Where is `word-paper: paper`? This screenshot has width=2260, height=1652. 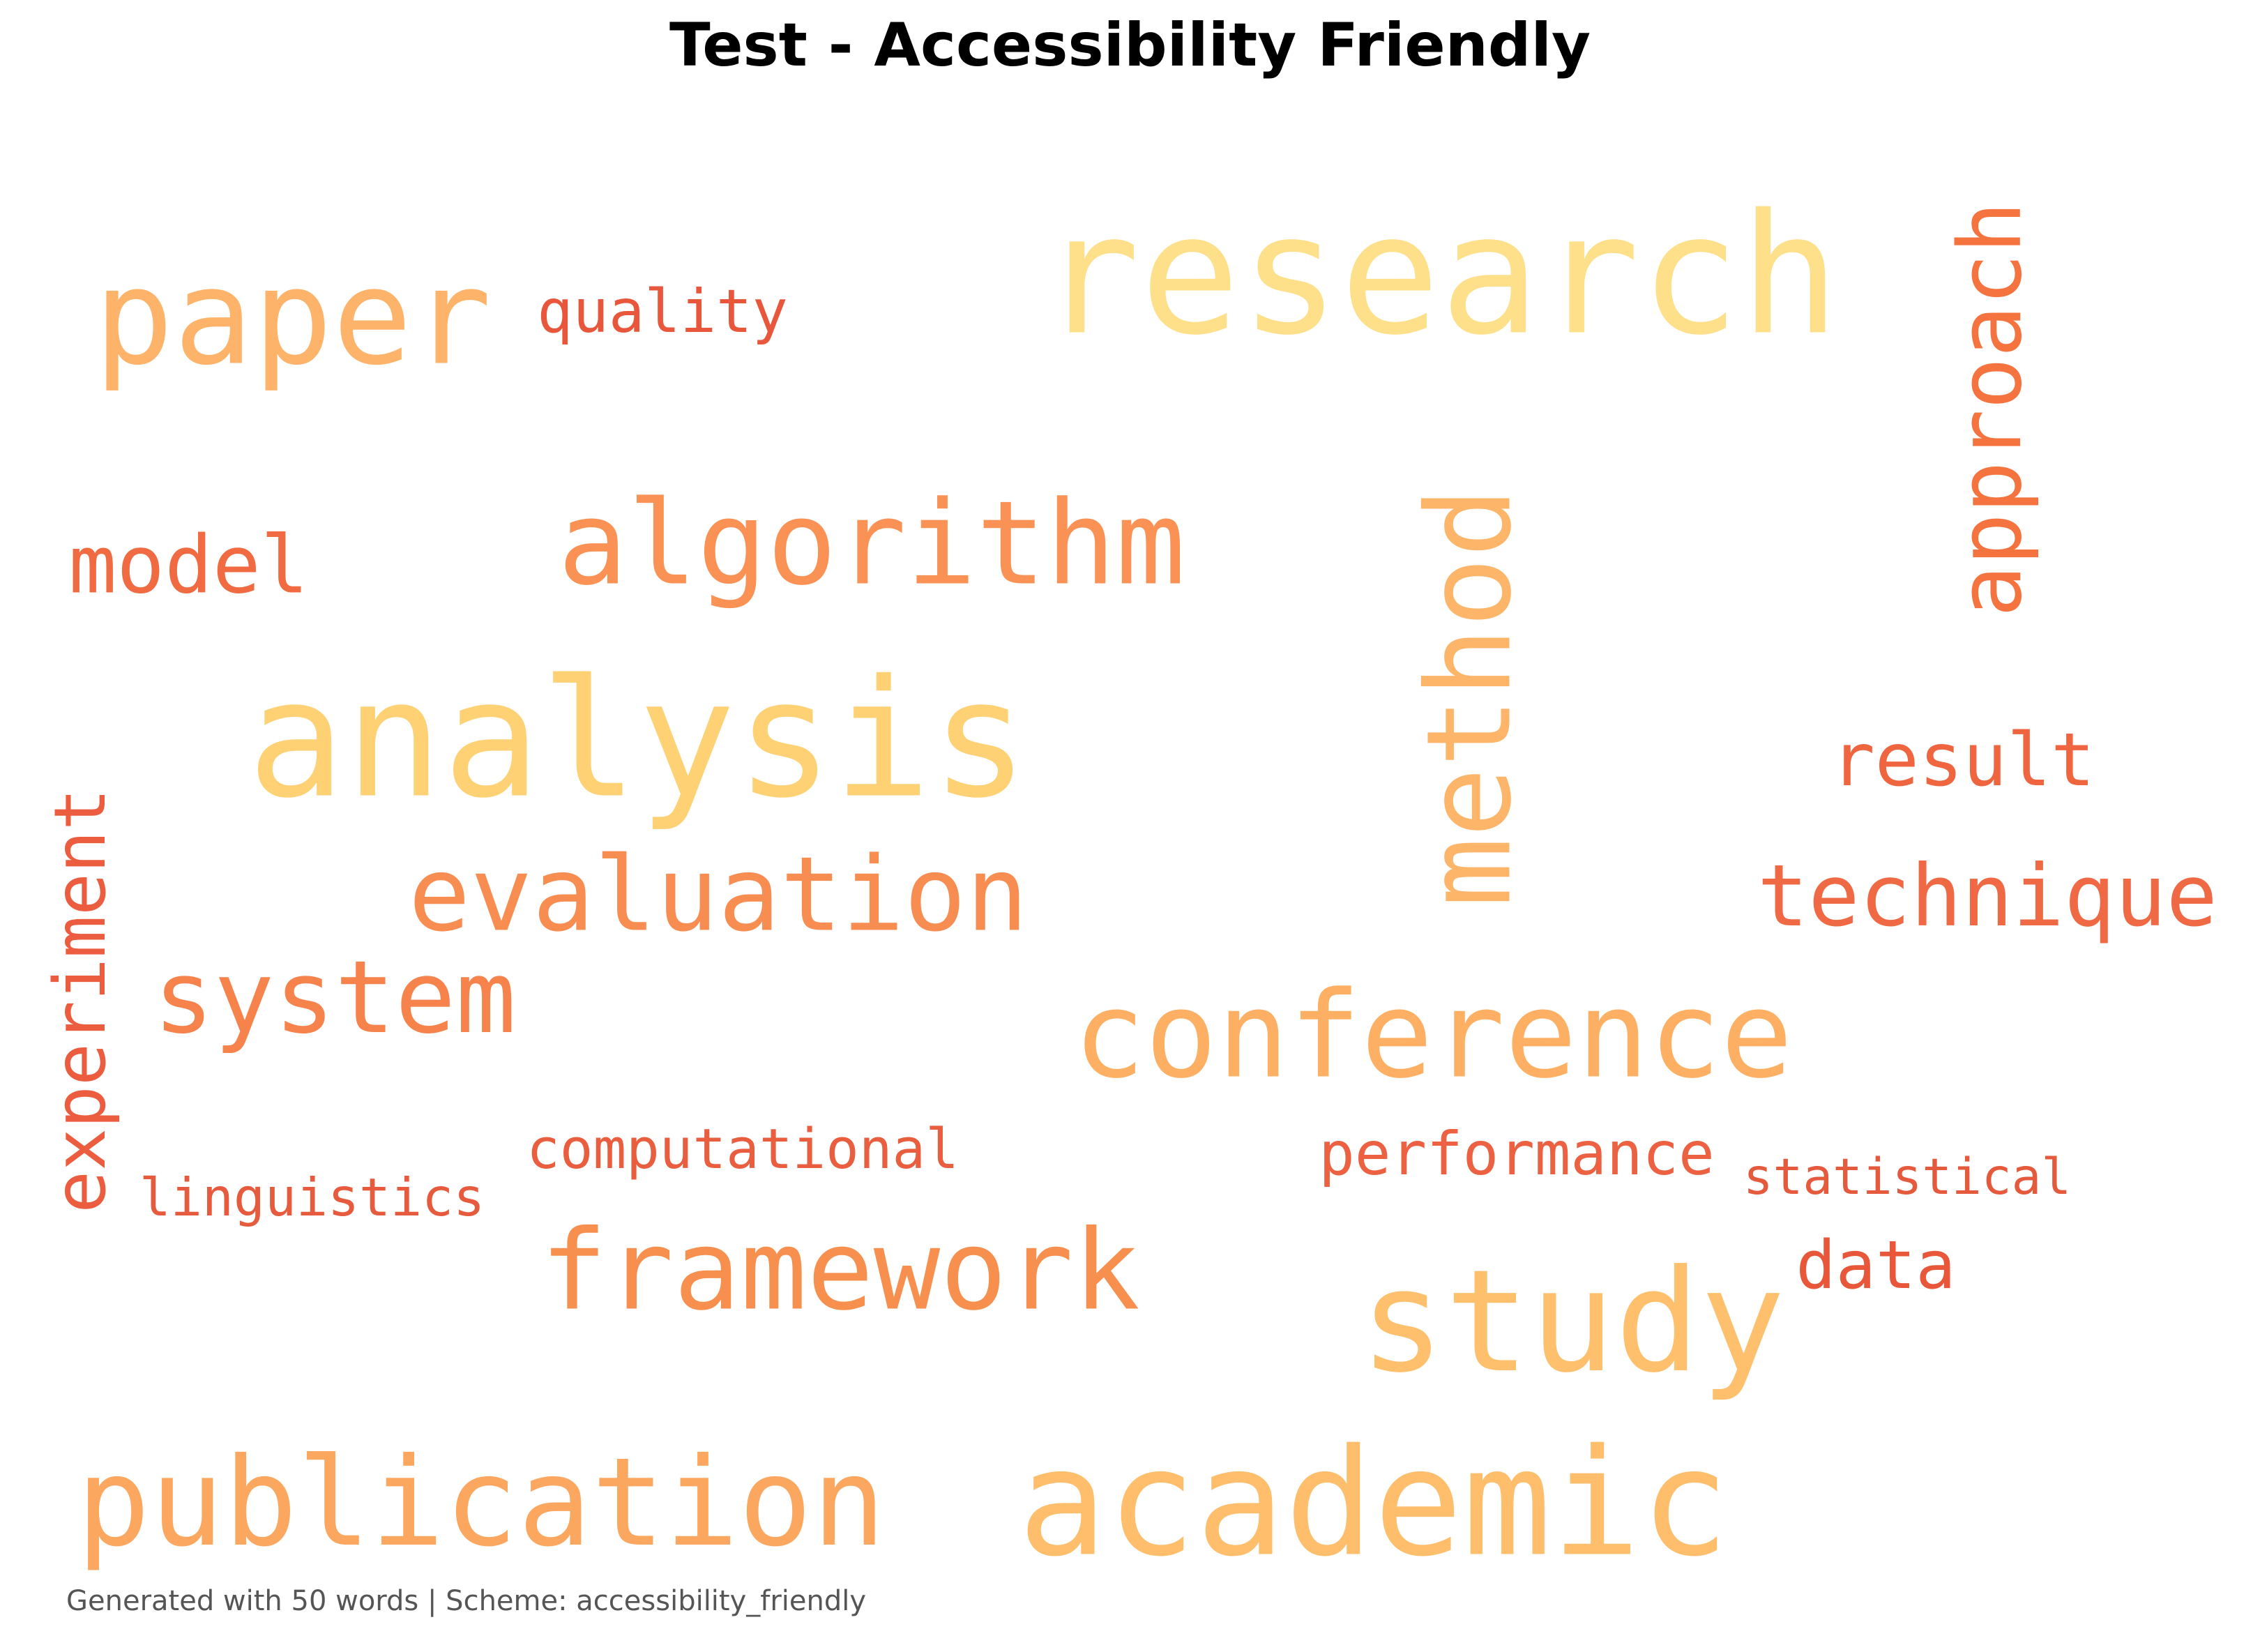 word-paper: paper is located at coordinates (293, 318).